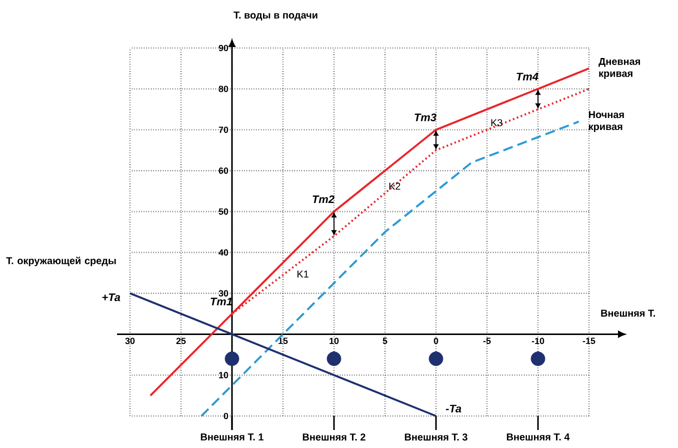 The width and height of the screenshot is (678, 448). Describe the element at coordinates (527, 76) in the screenshot. I see `annotation: Tm4` at that location.